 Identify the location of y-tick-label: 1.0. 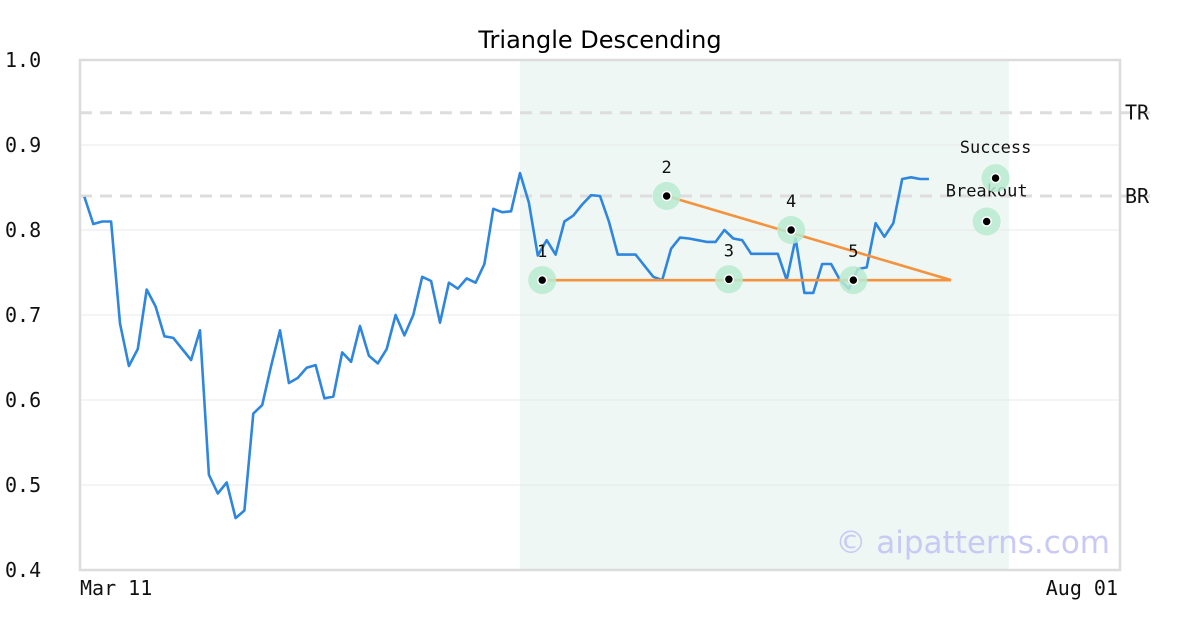
(23, 60).